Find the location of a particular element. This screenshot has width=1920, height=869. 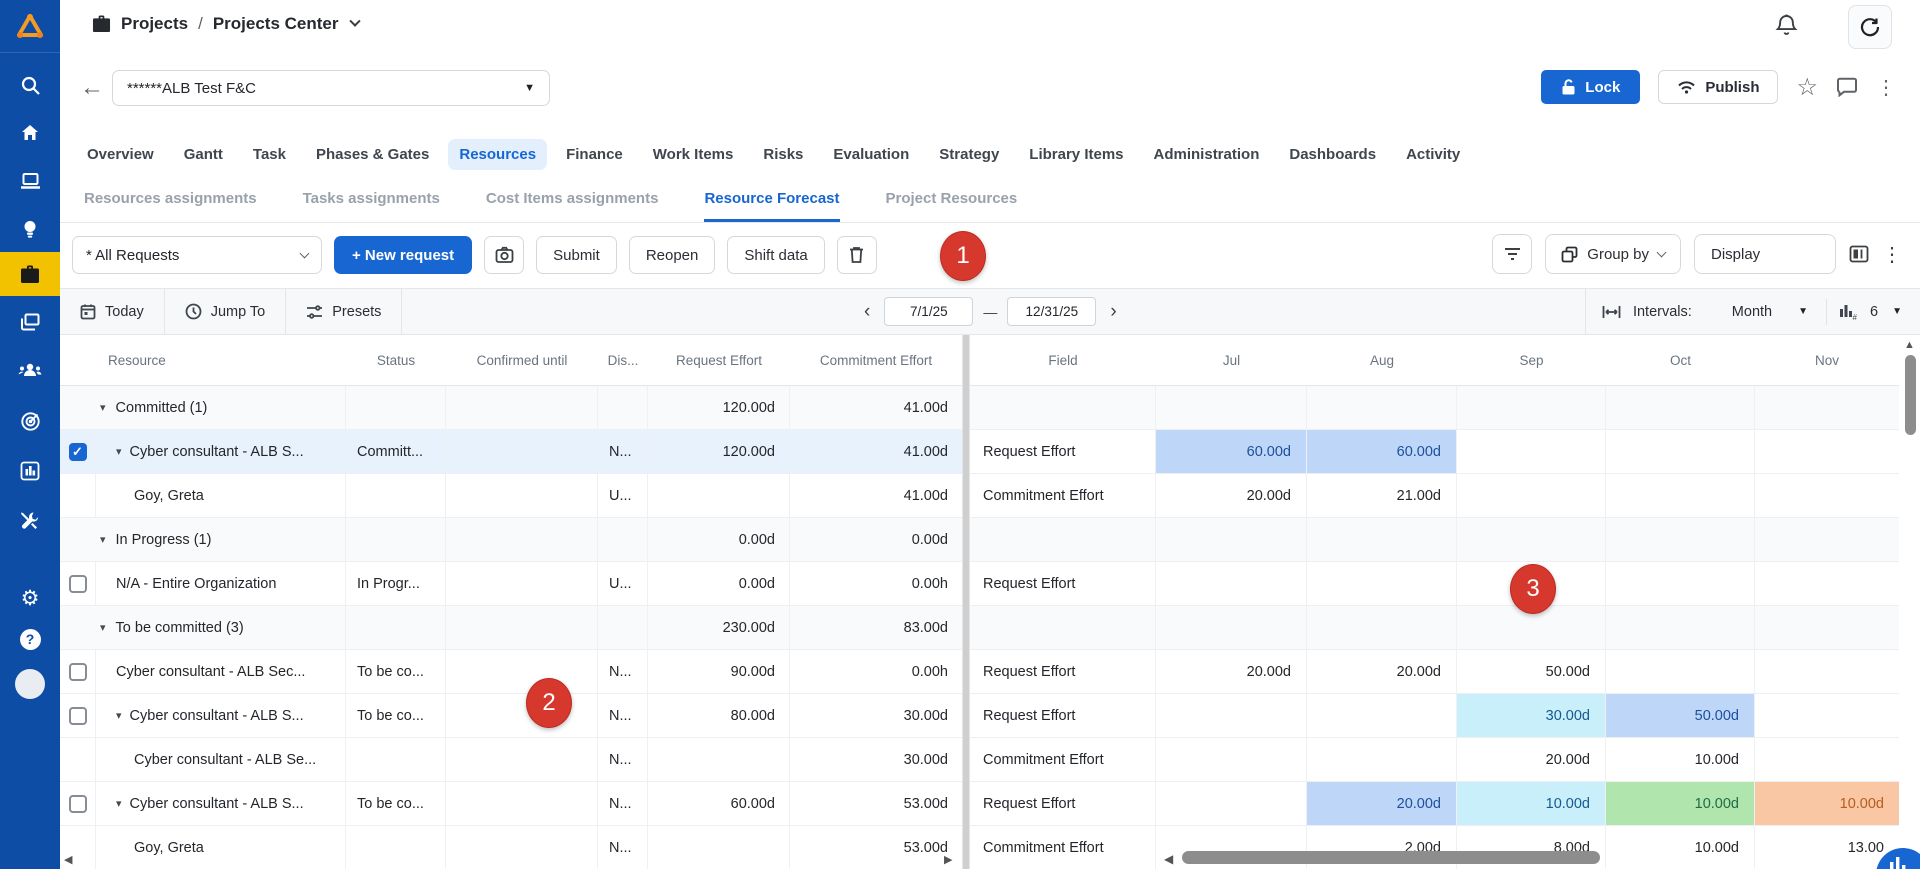

table-row: ▾ Committed (1) 120.00d 41.00d is located at coordinates (511, 408).